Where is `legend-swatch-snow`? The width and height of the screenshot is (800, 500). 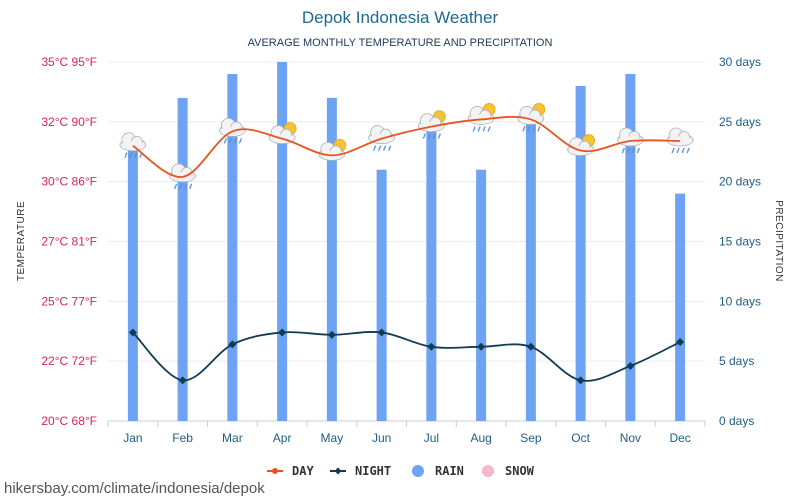 legend-swatch-snow is located at coordinates (488, 471).